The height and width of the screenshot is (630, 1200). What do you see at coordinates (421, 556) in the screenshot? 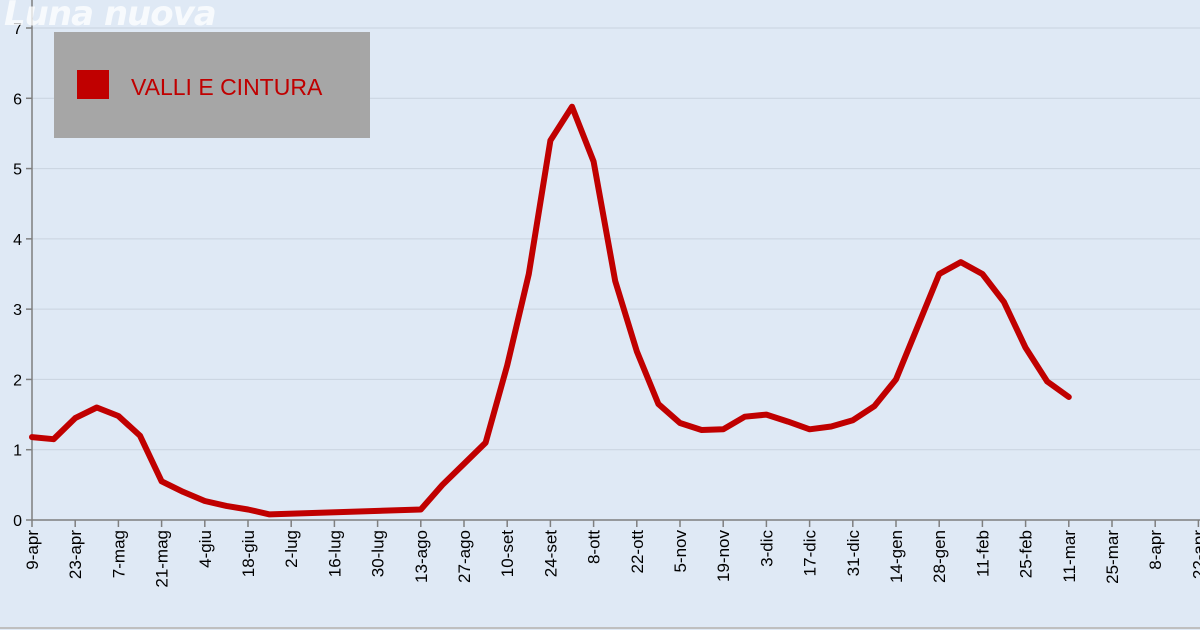
I see `x-tick-label: 13-ago` at bounding box center [421, 556].